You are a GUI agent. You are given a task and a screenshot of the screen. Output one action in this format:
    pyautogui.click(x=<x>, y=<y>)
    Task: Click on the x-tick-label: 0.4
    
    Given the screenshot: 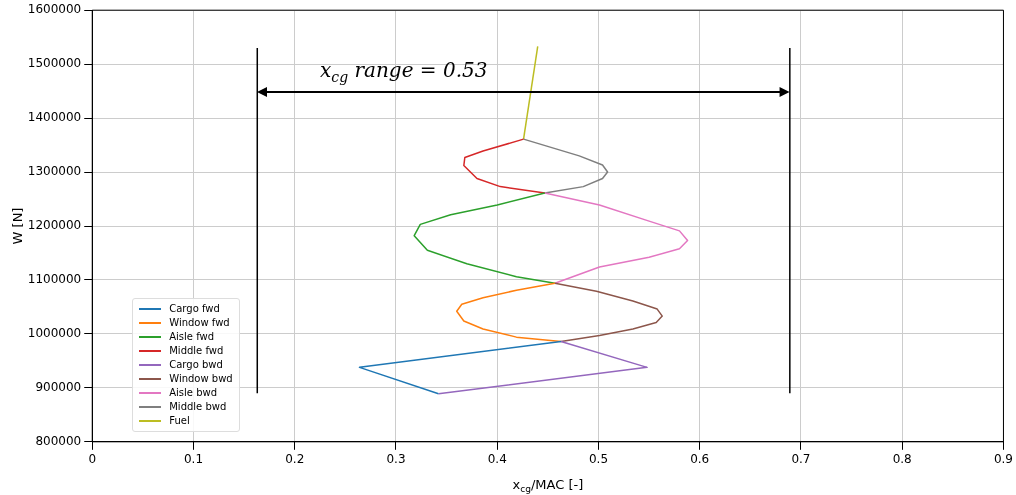 What is the action you would take?
    pyautogui.click(x=497, y=459)
    